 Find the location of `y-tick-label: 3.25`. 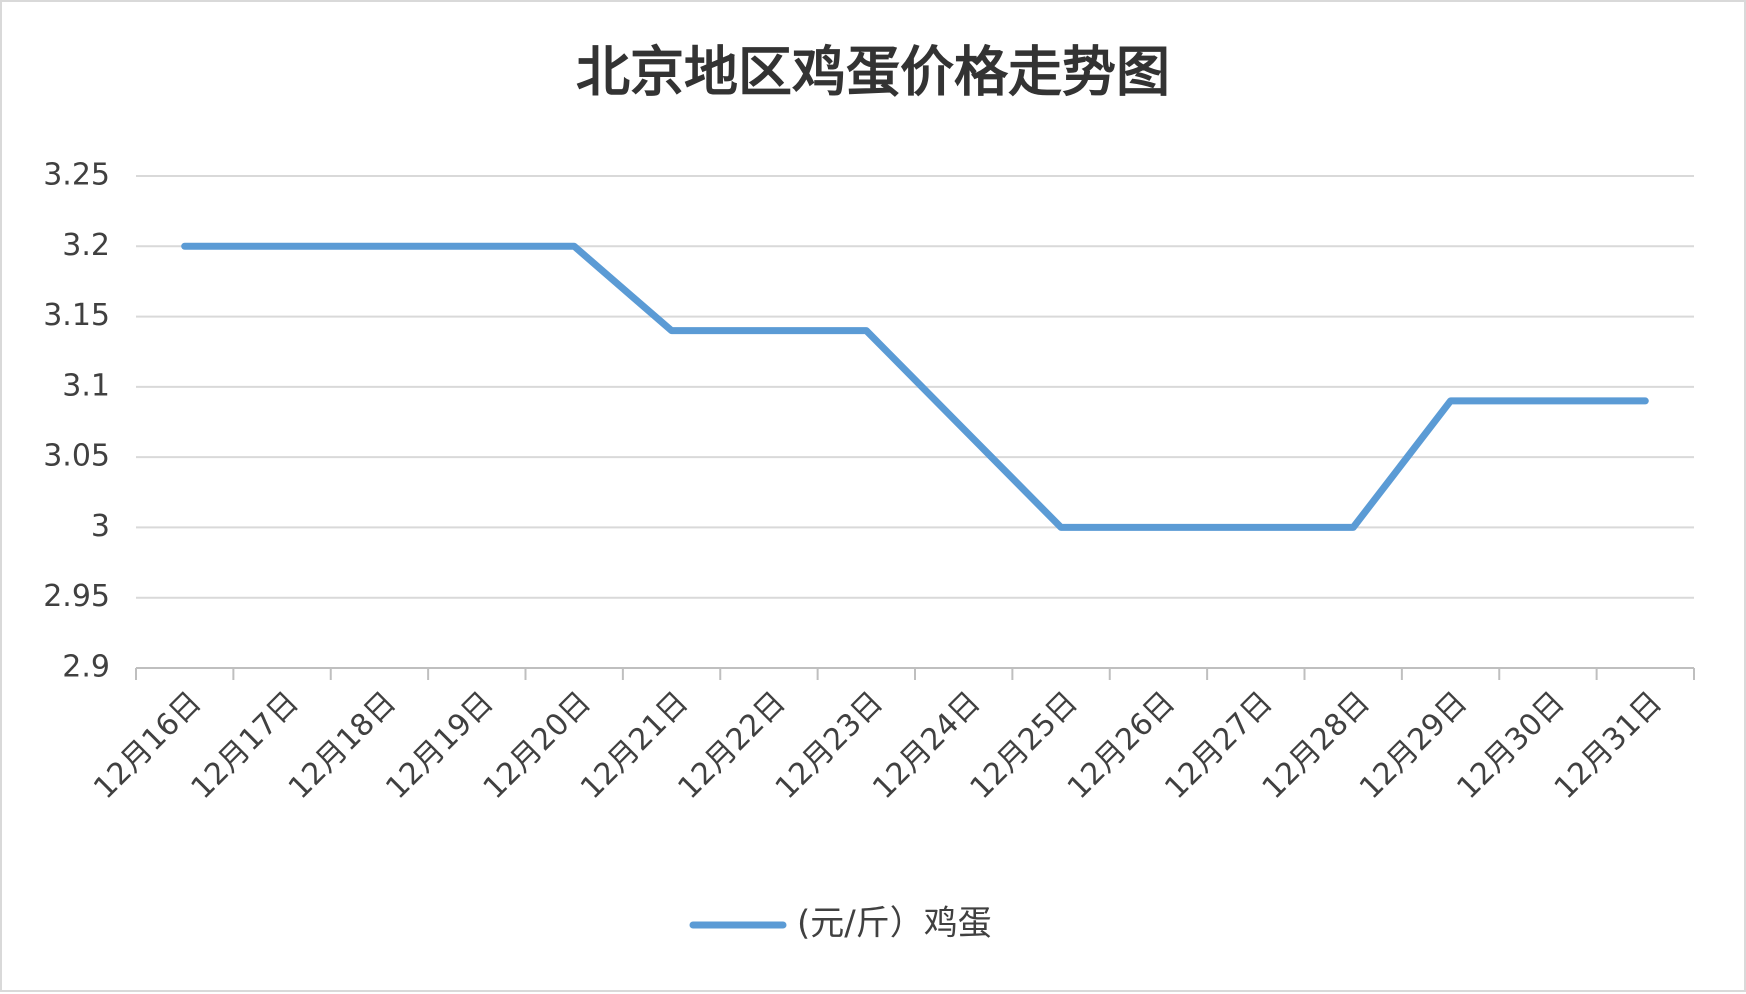

y-tick-label: 3.25 is located at coordinates (76, 175).